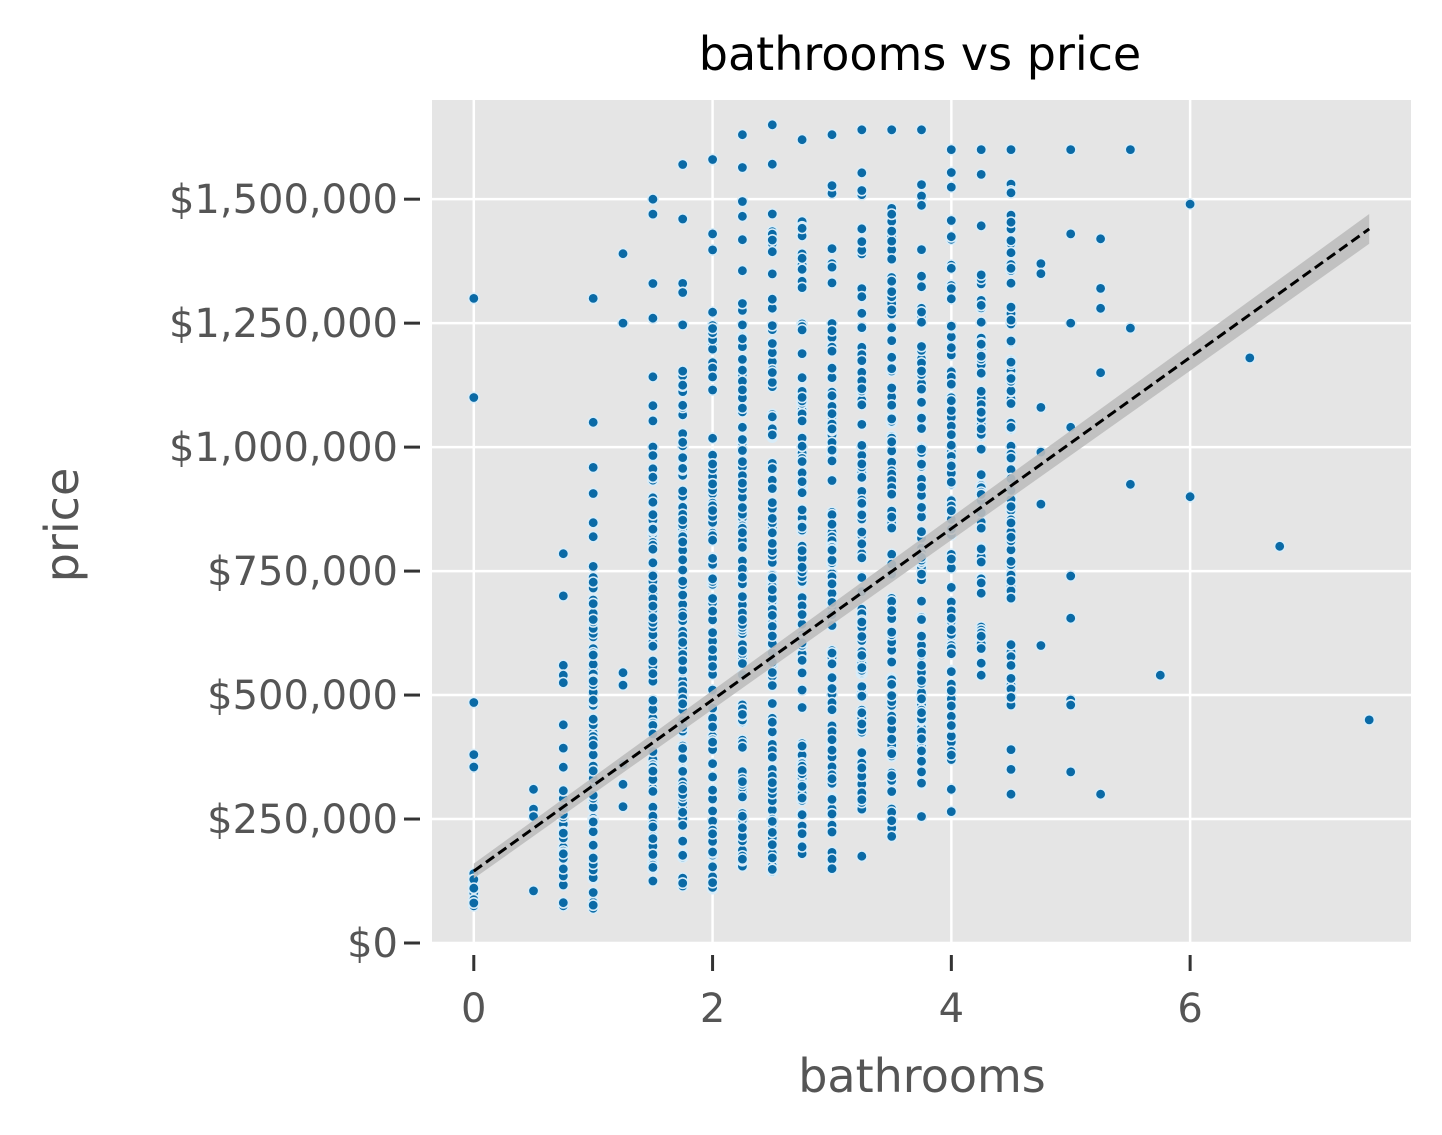 The image size is (1442, 1135). What do you see at coordinates (1189, 1009) in the screenshot?
I see `x-tick-label: 6` at bounding box center [1189, 1009].